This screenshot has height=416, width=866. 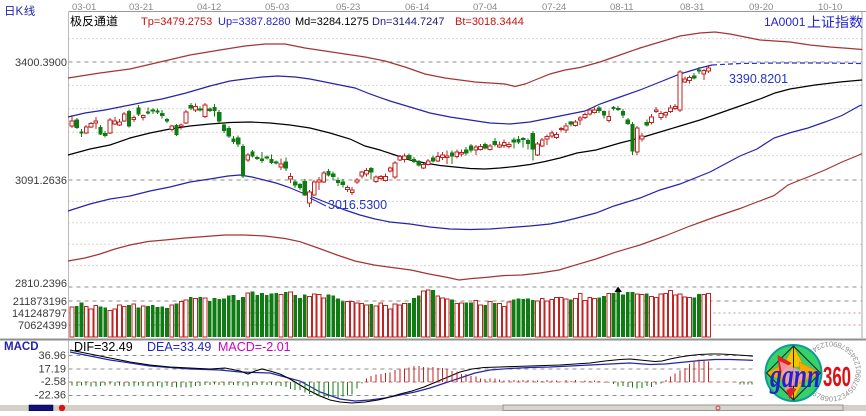 I want to click on svg-text: 04-12, so click(x=209, y=7).